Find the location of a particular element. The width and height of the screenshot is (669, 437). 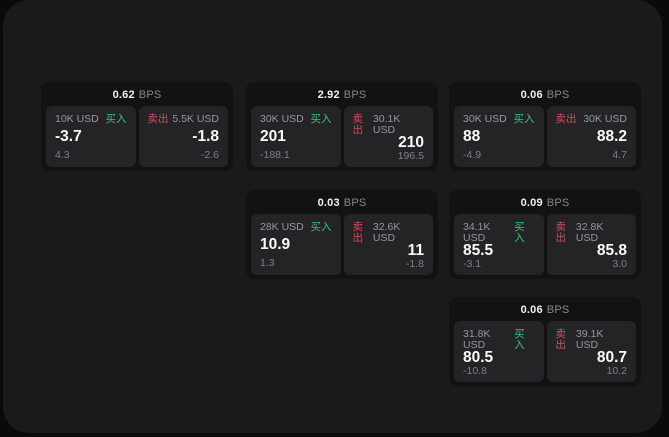

sell-amount: 39.1K USD is located at coordinates (589, 339).